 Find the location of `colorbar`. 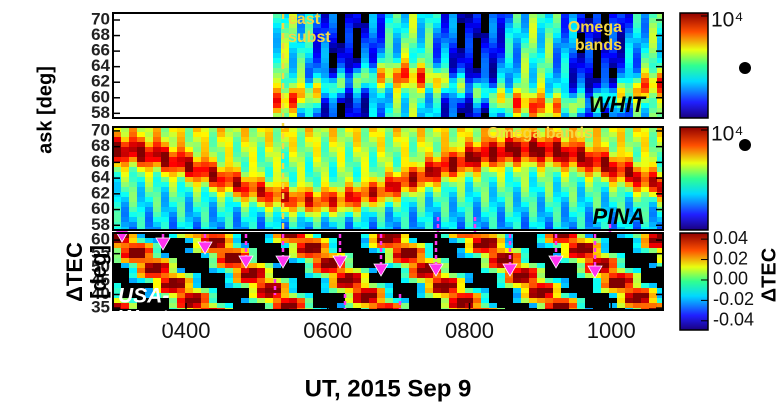

colorbar is located at coordinates (694, 65).